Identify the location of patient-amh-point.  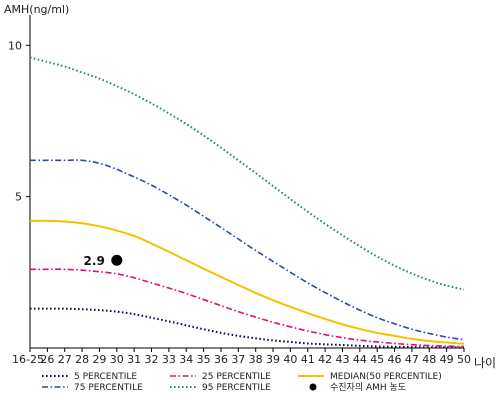
(117, 260).